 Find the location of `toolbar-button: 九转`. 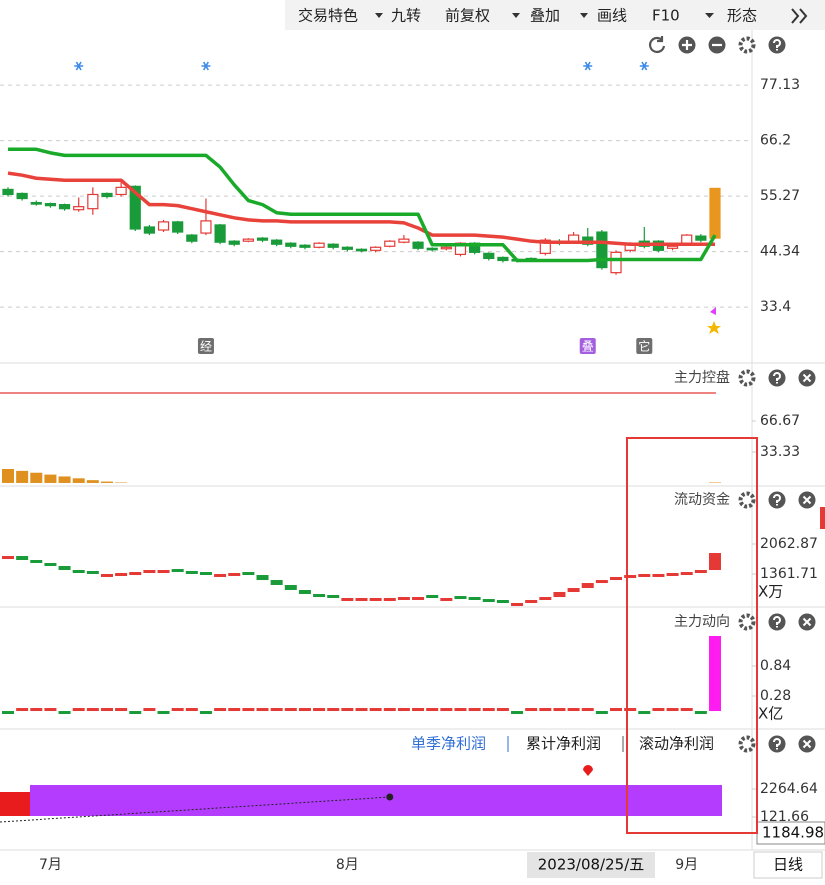

toolbar-button: 九转 is located at coordinates (406, 16).